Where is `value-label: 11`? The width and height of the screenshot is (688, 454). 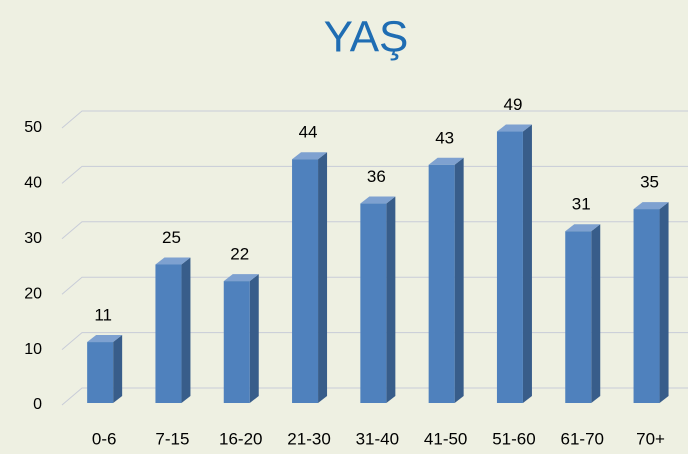 value-label: 11 is located at coordinates (103, 315).